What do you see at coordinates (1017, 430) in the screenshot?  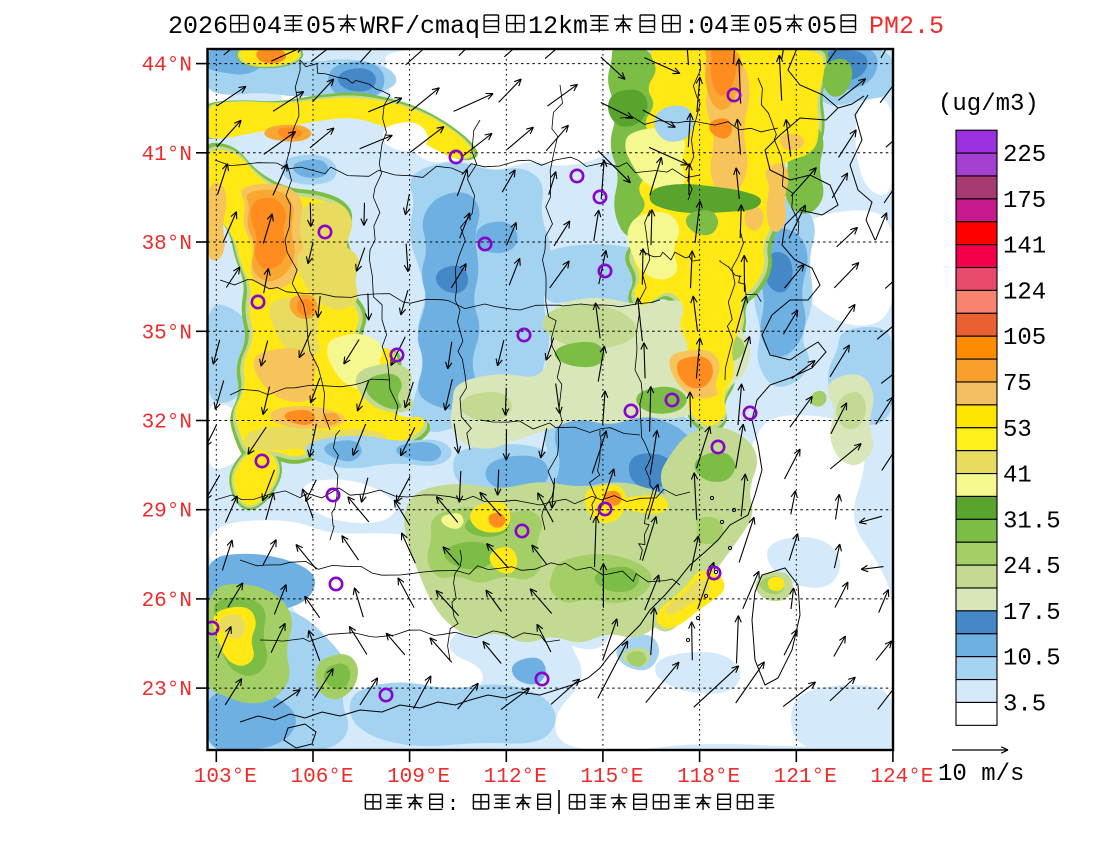 I see `svg-text: 53` at bounding box center [1017, 430].